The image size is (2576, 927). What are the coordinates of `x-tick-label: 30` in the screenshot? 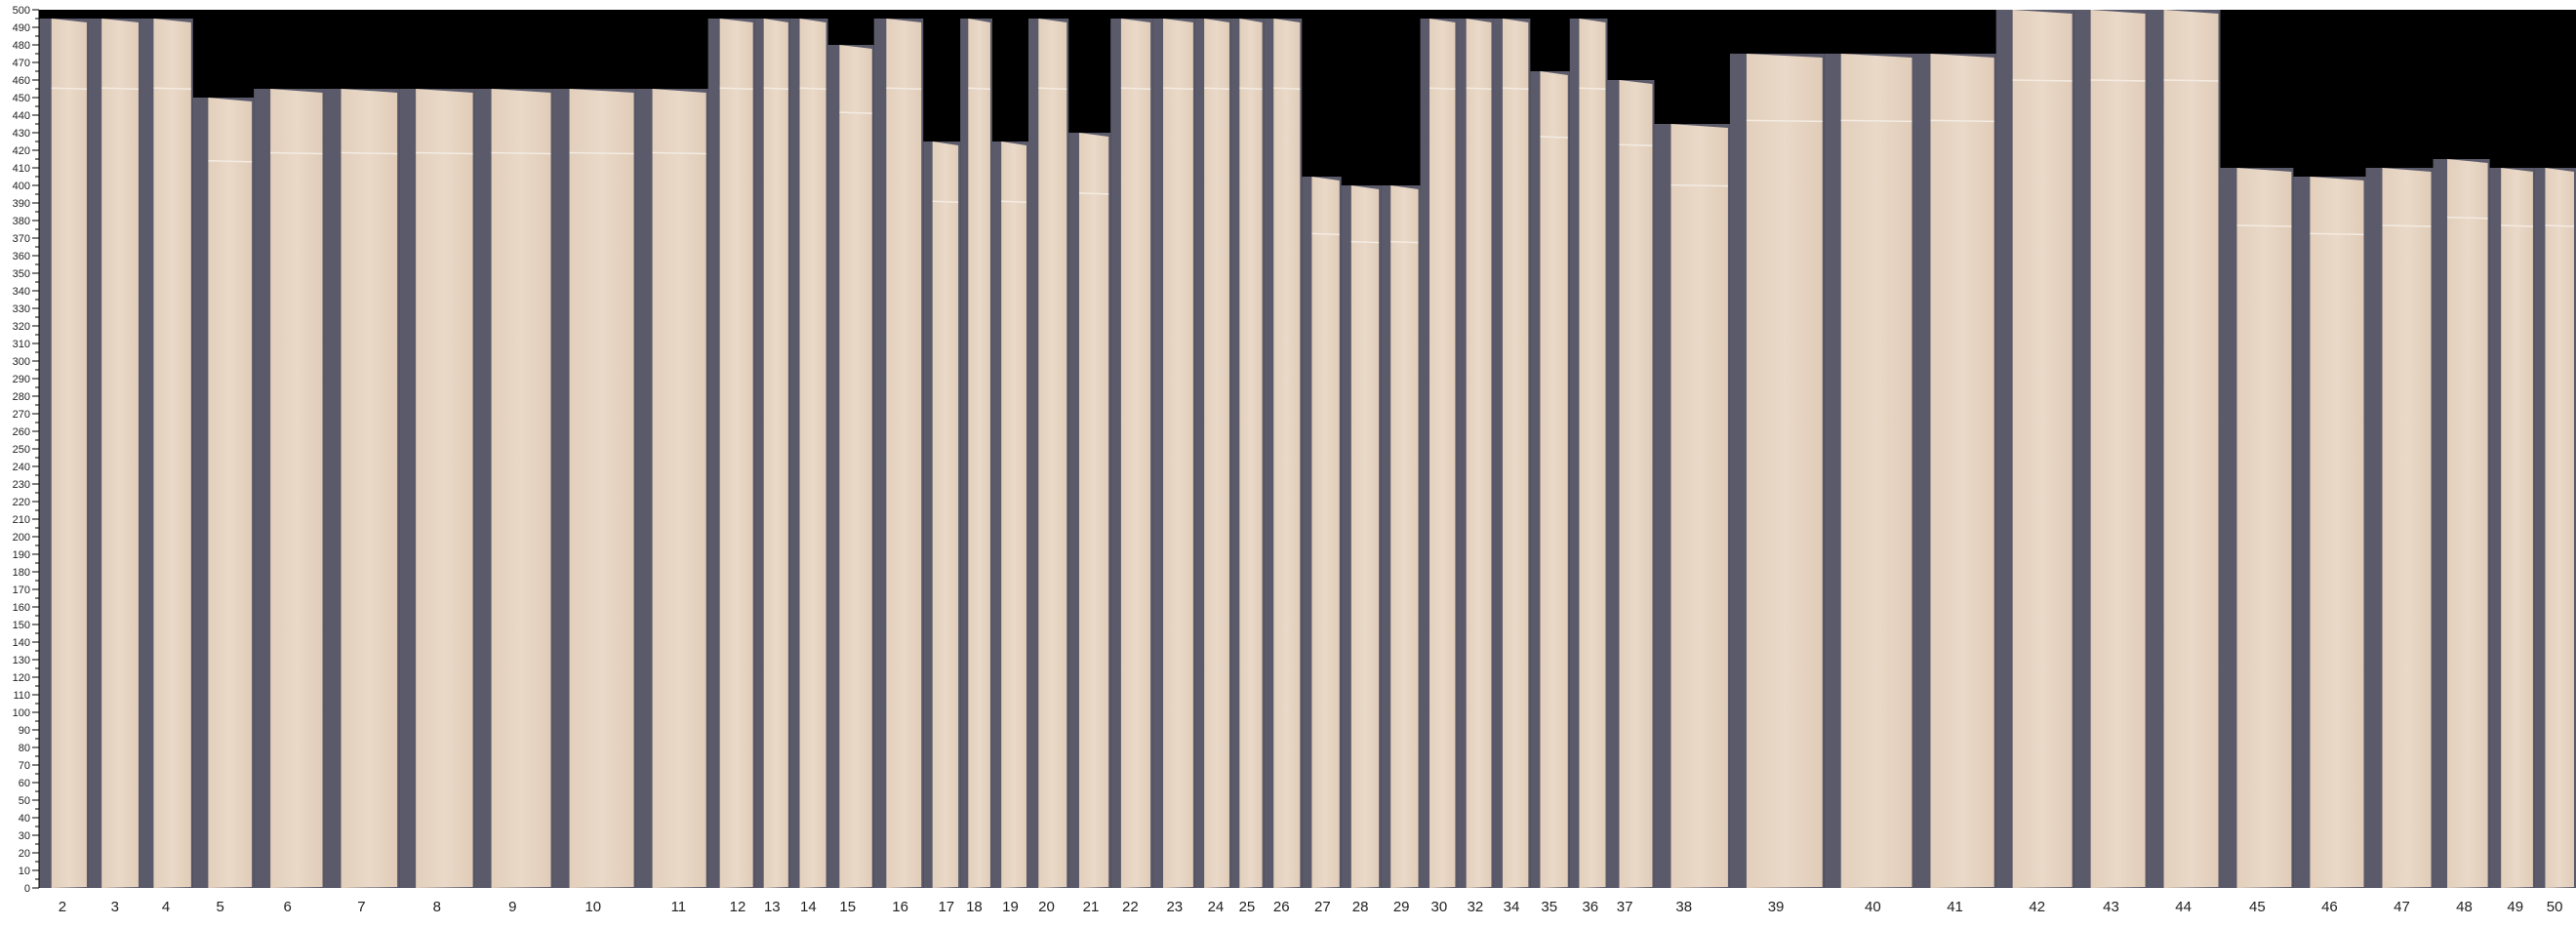 It's located at (1439, 907).